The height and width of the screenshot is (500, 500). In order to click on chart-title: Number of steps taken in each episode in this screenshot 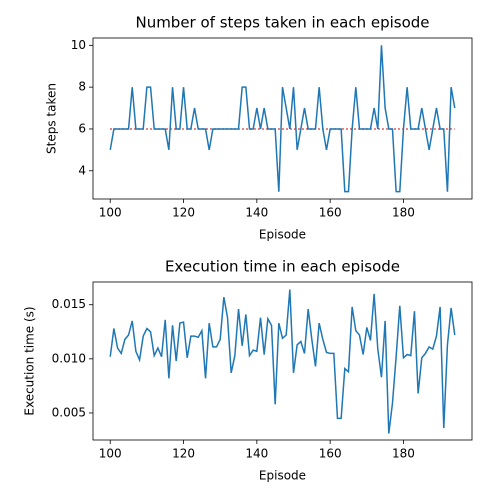, I will do `click(282, 23)`.